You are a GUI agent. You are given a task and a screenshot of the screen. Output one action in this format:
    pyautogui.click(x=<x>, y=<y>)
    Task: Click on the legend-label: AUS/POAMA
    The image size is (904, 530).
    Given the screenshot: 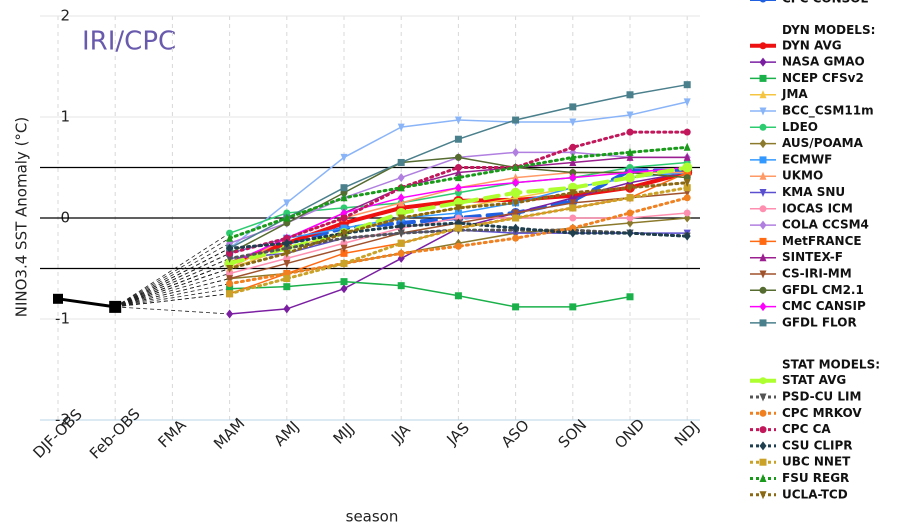 What is the action you would take?
    pyautogui.click(x=823, y=143)
    